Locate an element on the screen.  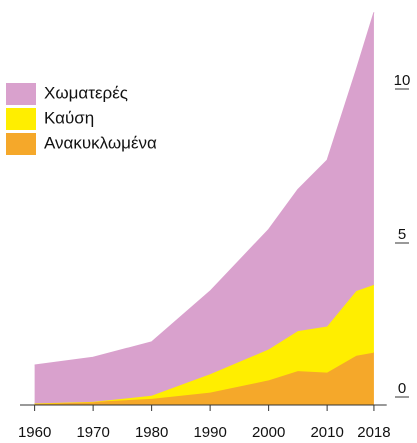
legend-label: Ανακυκλωμένα is located at coordinates (100, 142).